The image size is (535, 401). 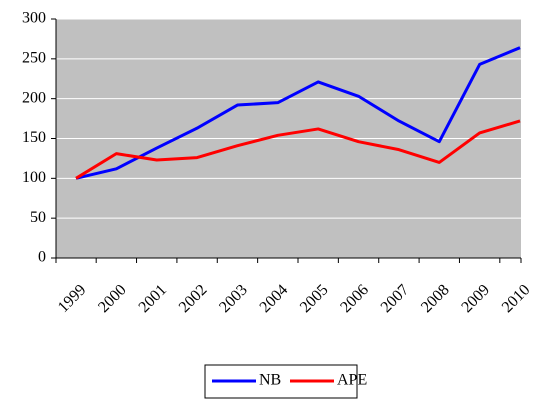 I want to click on x-tick-label: 2004, so click(x=274, y=298).